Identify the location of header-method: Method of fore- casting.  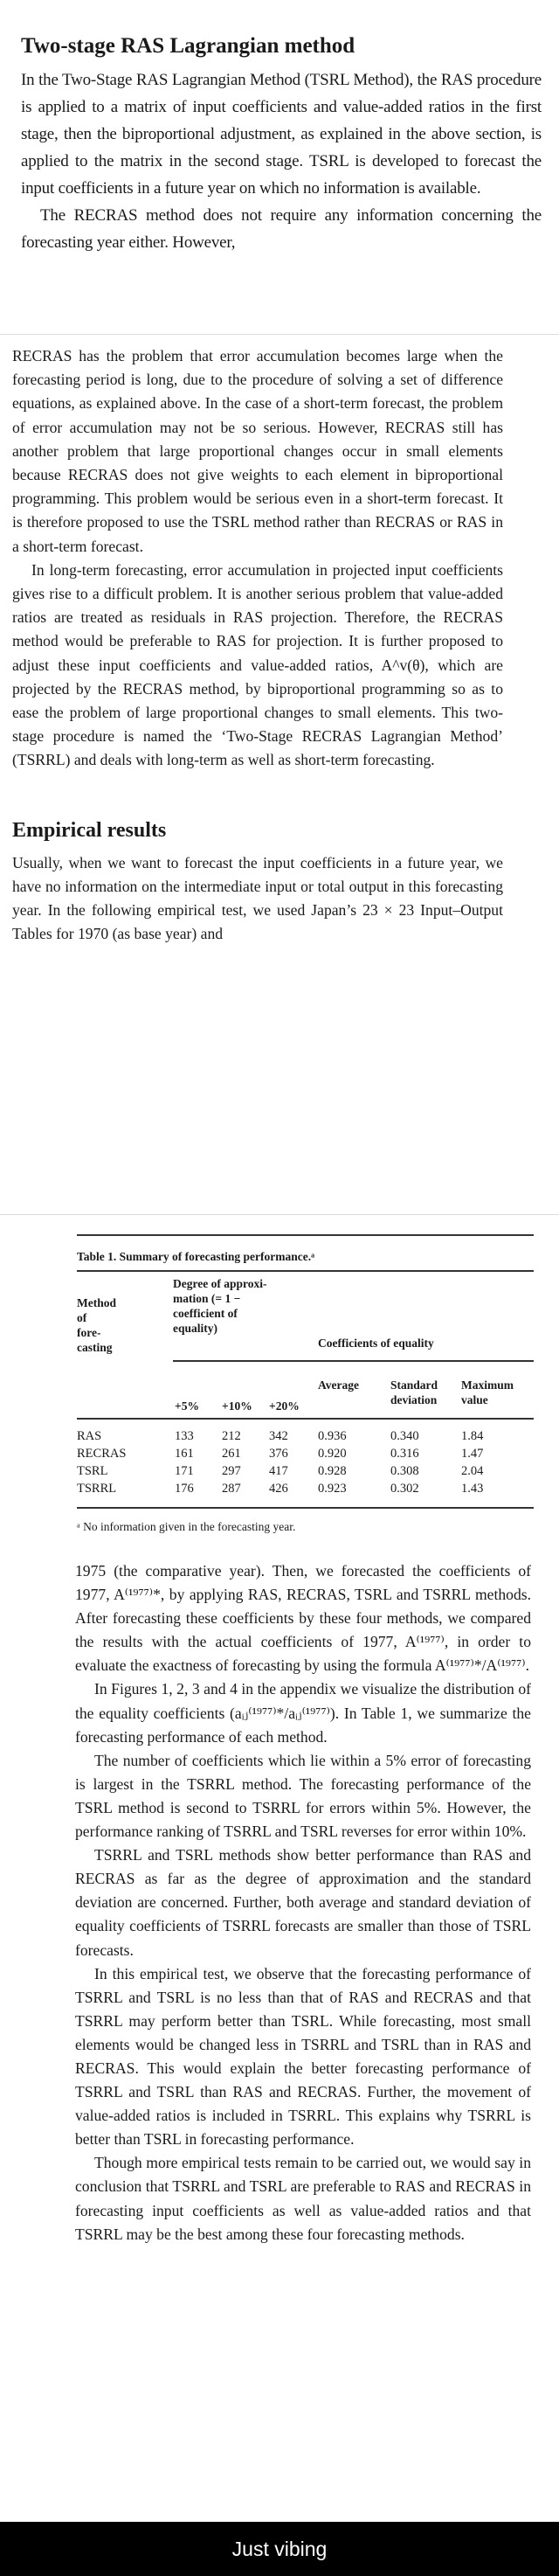
(120, 1325).